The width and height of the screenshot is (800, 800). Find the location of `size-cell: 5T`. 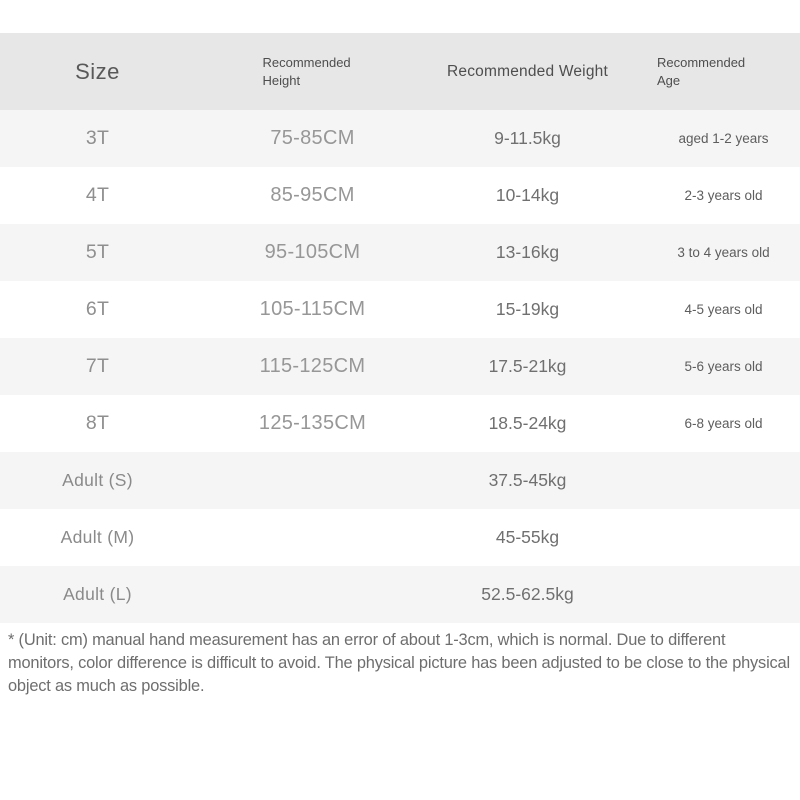

size-cell: 5T is located at coordinates (97, 252).